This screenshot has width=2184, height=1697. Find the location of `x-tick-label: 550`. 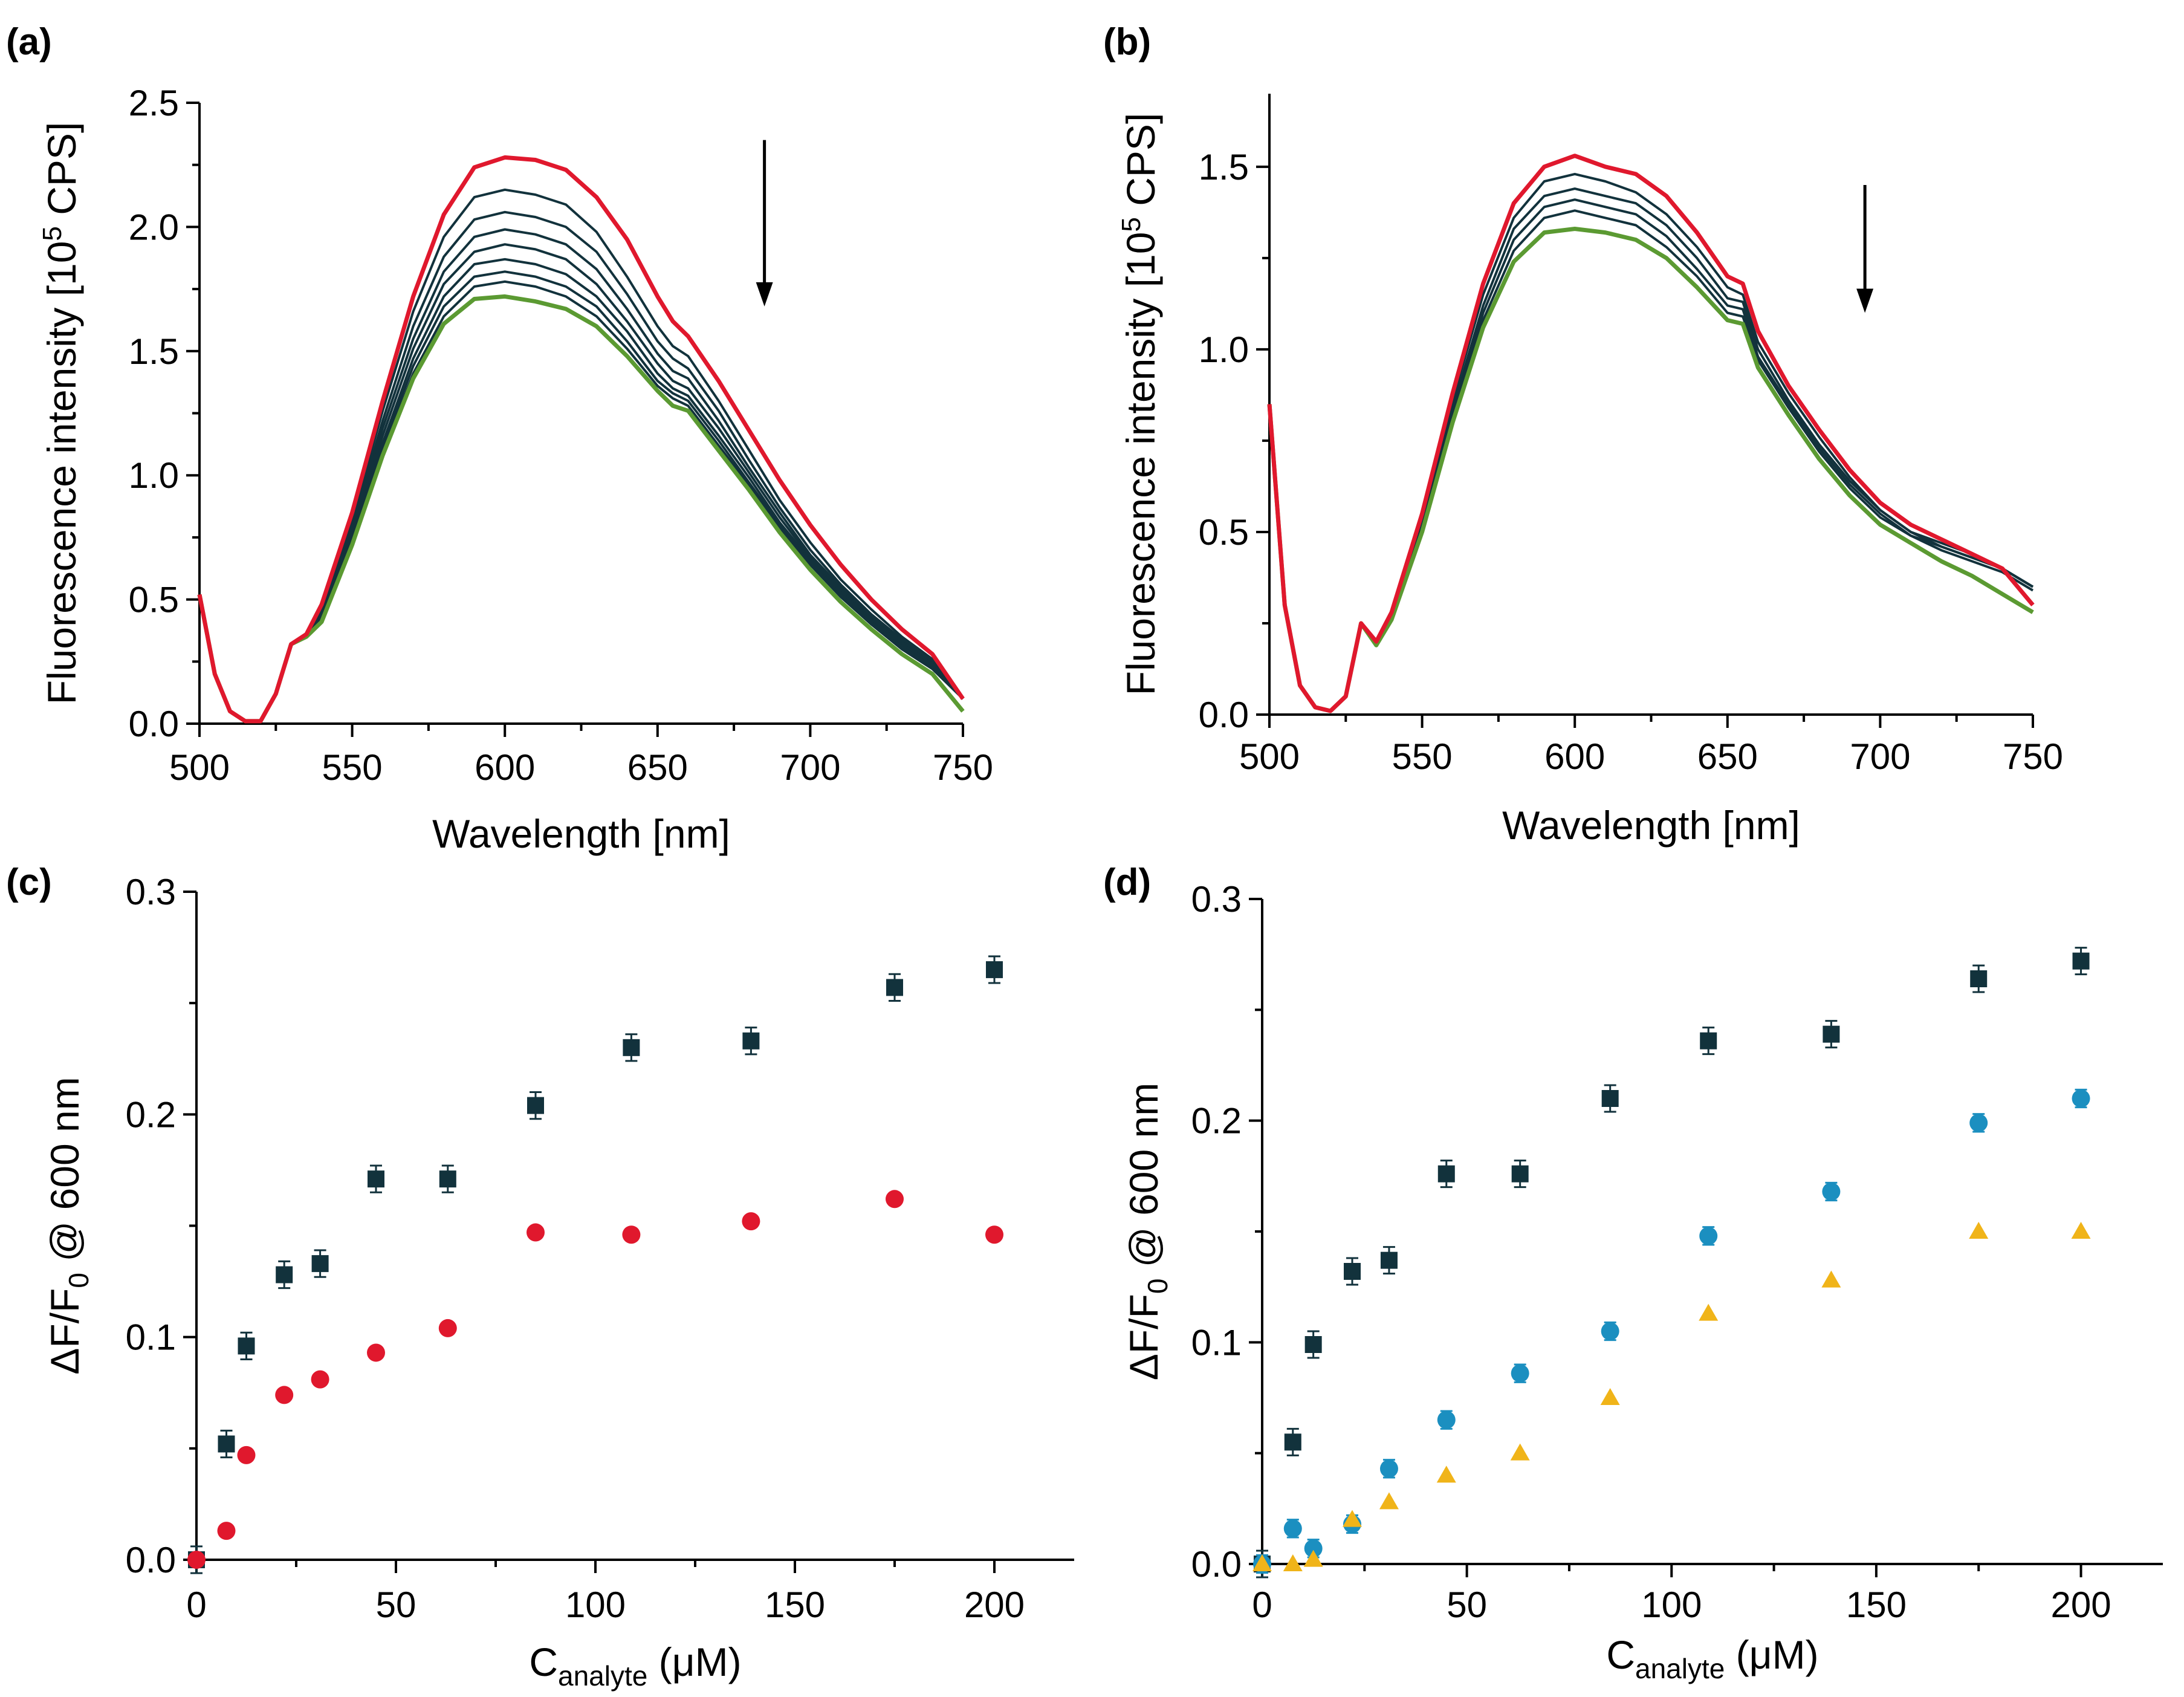

x-tick-label: 550 is located at coordinates (352, 767).